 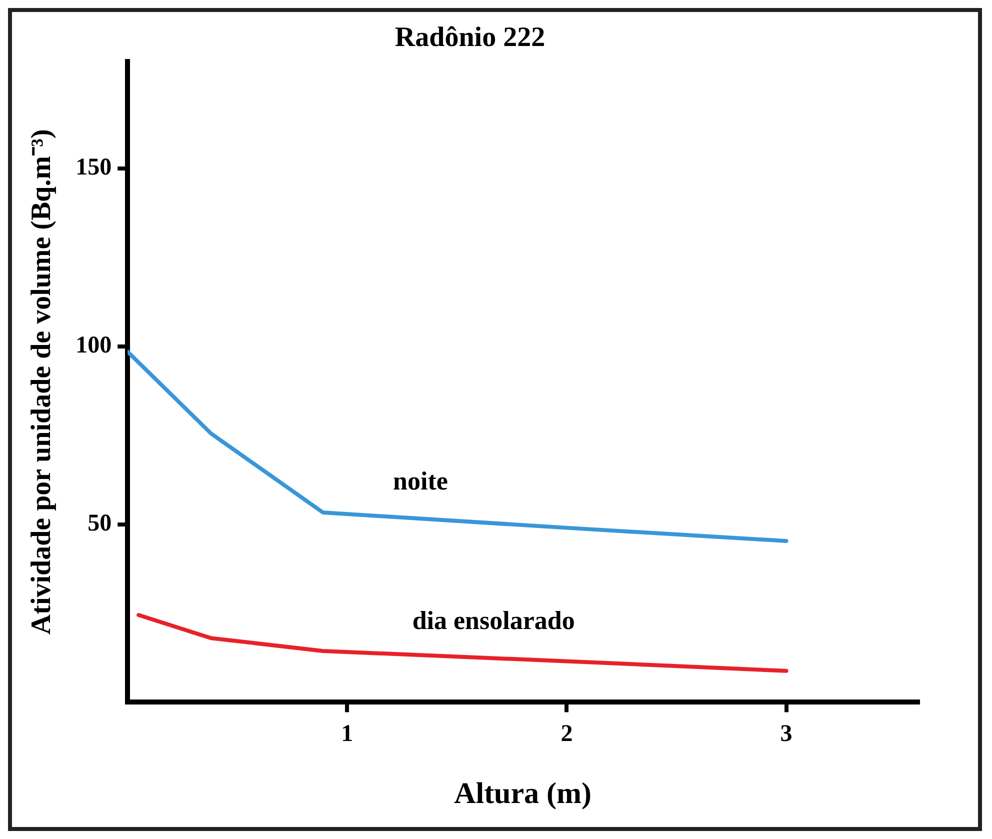 I want to click on y-tick-label: 100, so click(x=94, y=345).